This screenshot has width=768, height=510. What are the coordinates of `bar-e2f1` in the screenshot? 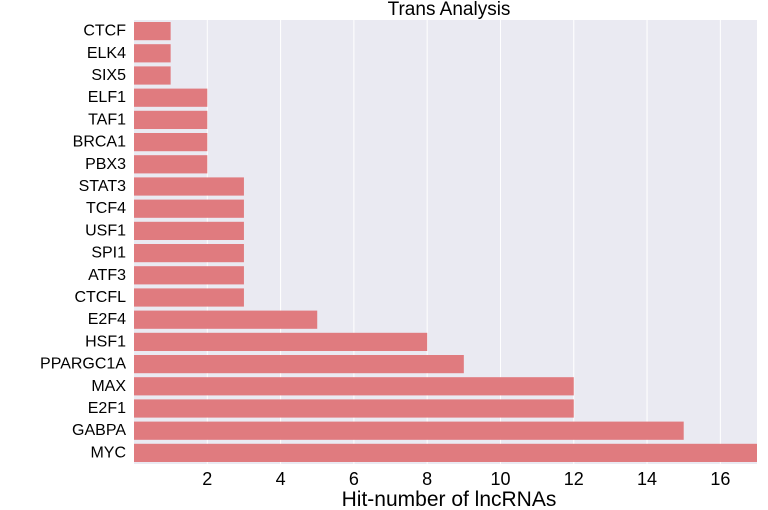 It's located at (354, 408).